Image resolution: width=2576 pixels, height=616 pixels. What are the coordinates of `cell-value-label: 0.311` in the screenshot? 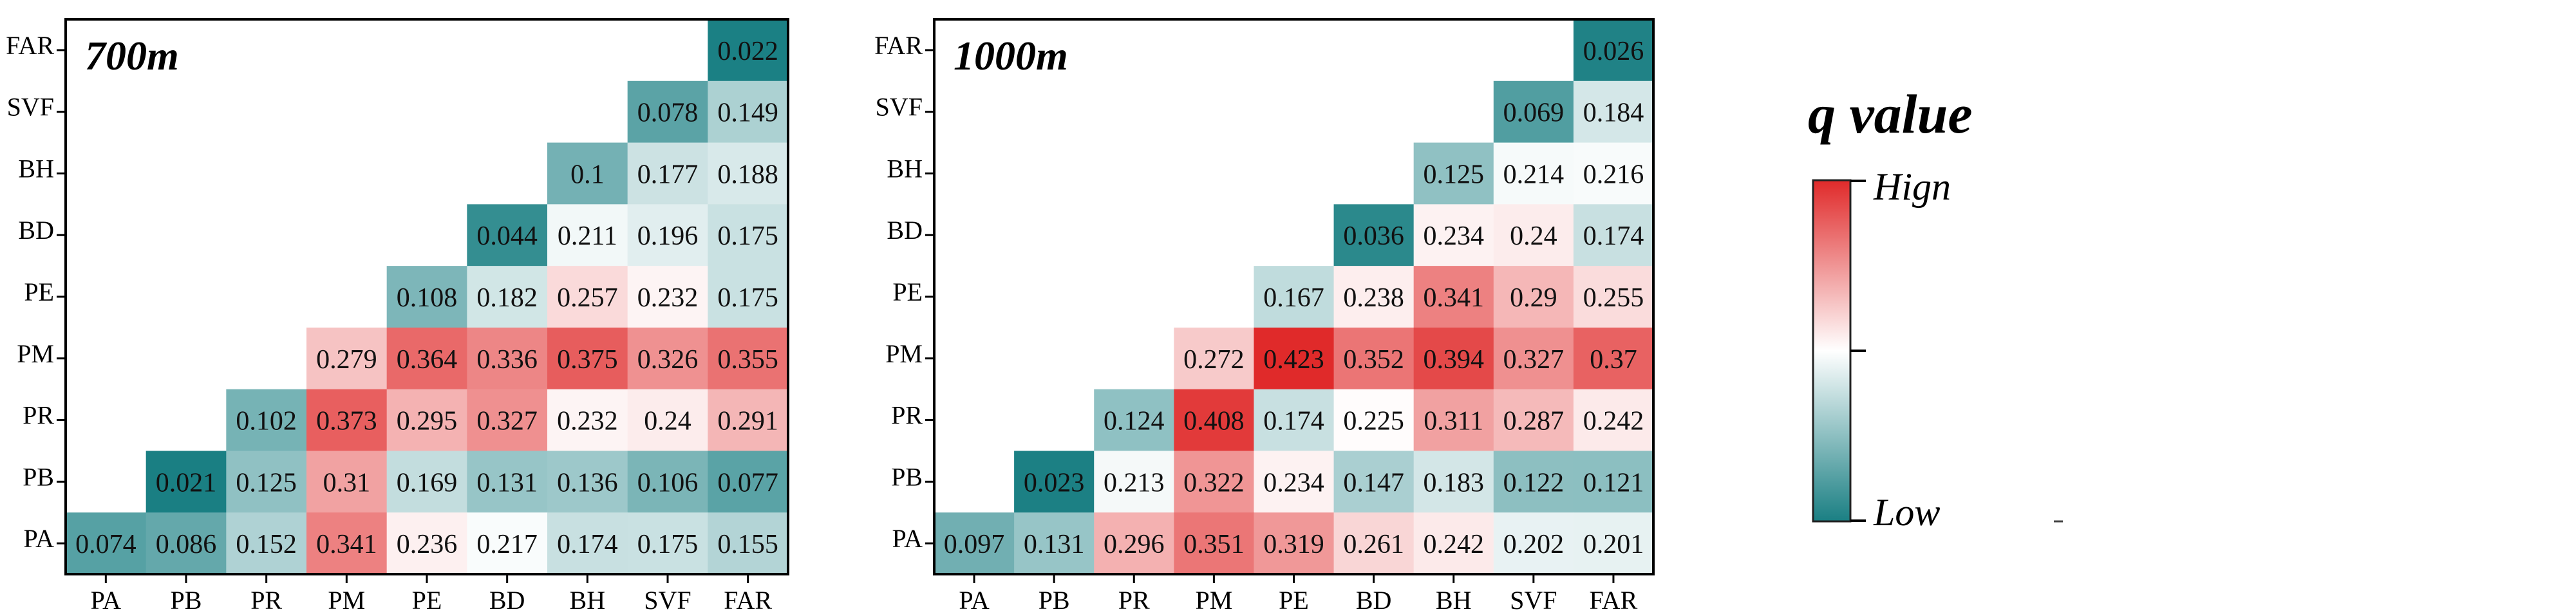 It's located at (1453, 421).